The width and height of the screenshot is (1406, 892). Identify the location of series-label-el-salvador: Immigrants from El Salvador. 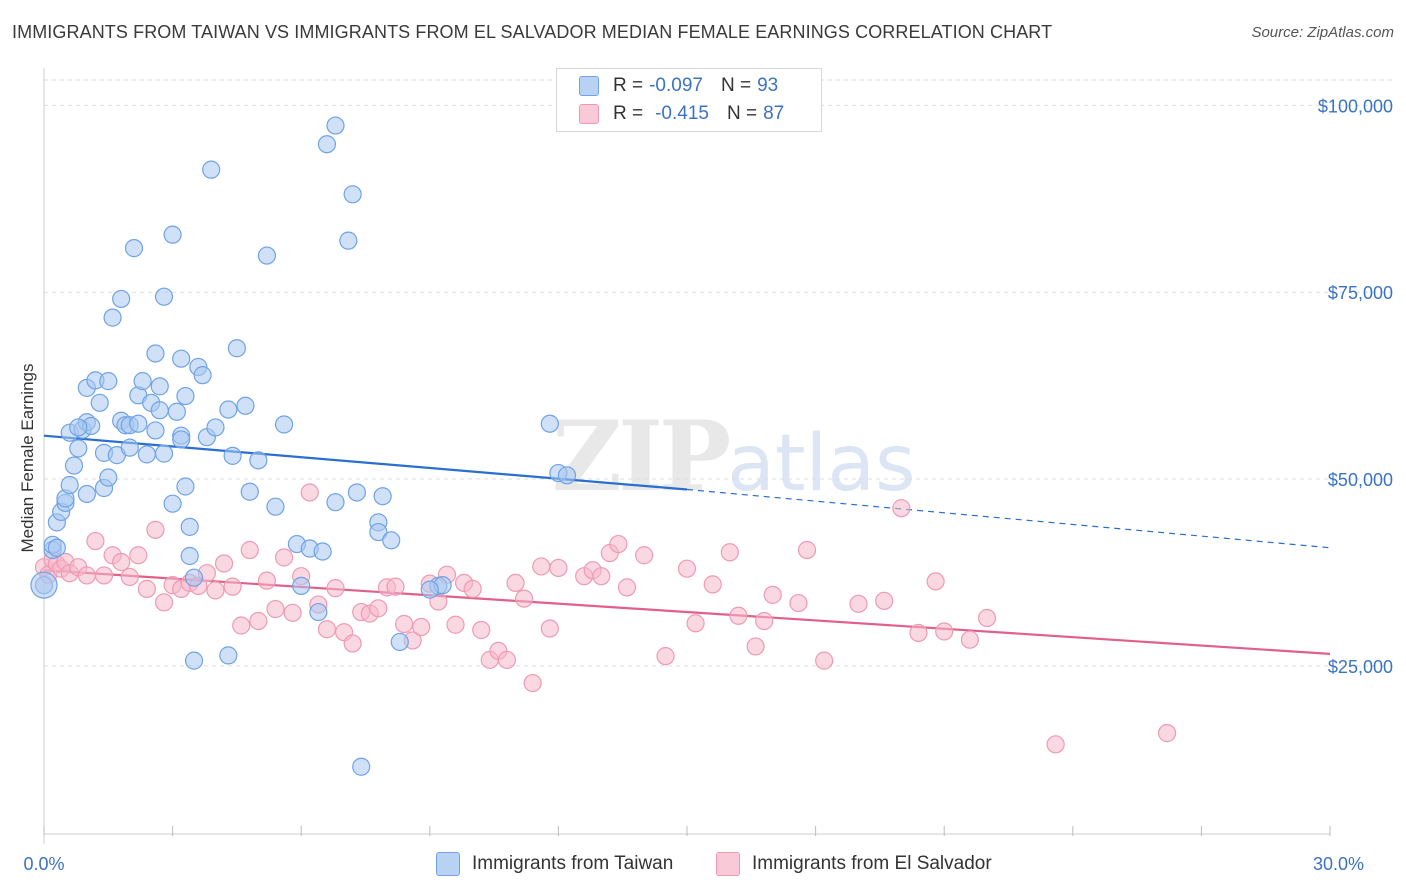
(872, 863).